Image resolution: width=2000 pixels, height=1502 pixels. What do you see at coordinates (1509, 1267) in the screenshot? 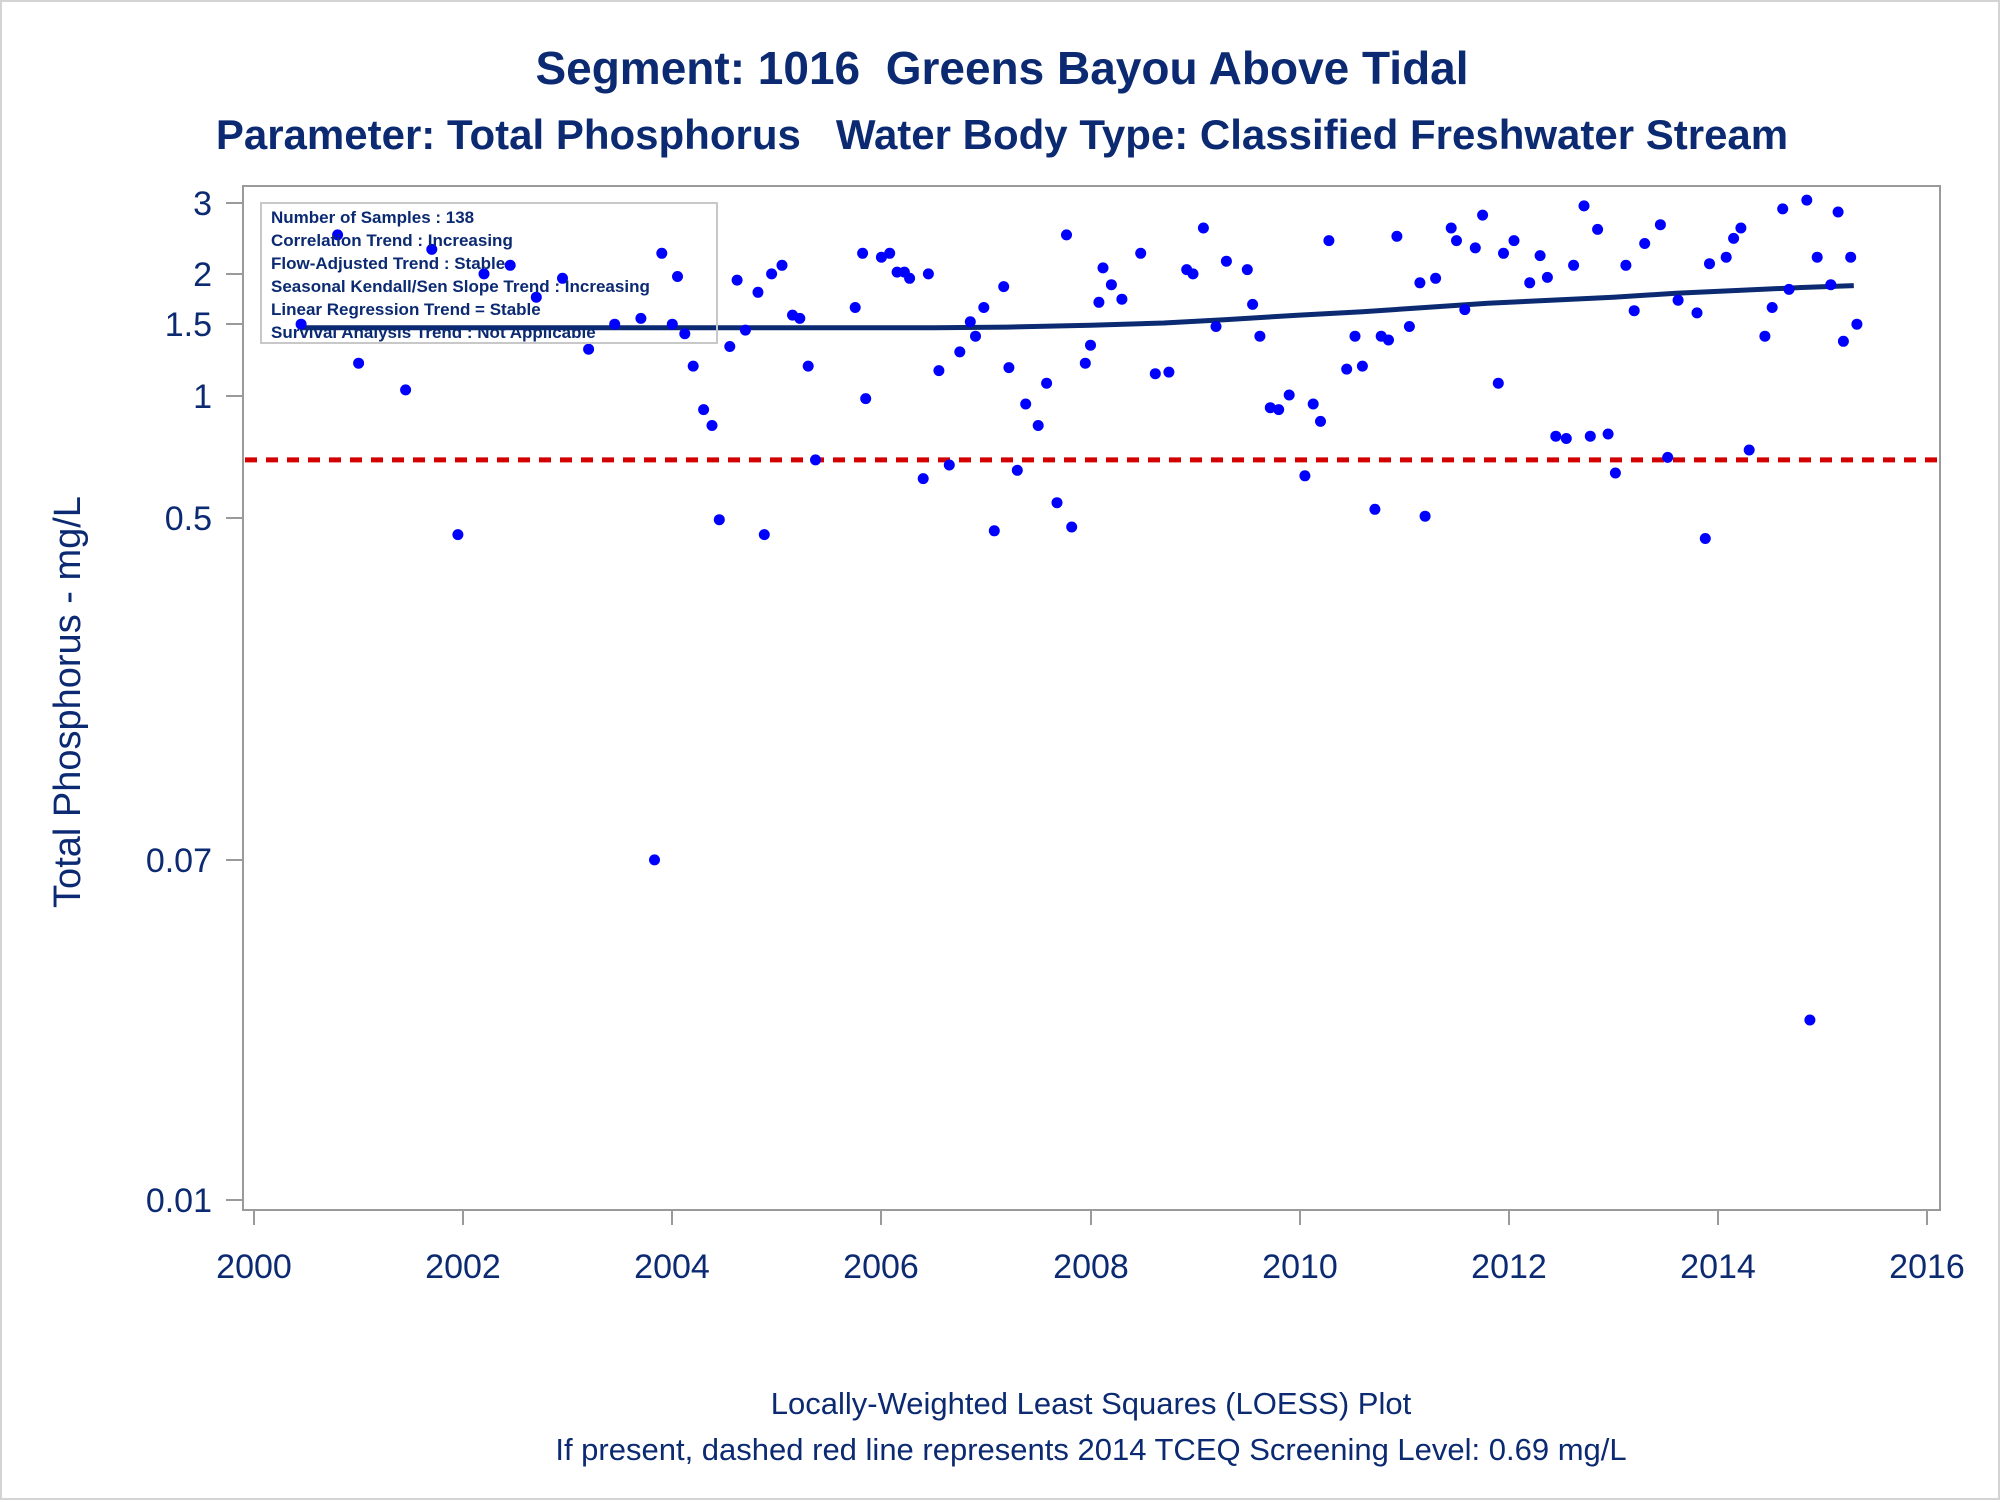
I see `x-tick-label: 2012` at bounding box center [1509, 1267].